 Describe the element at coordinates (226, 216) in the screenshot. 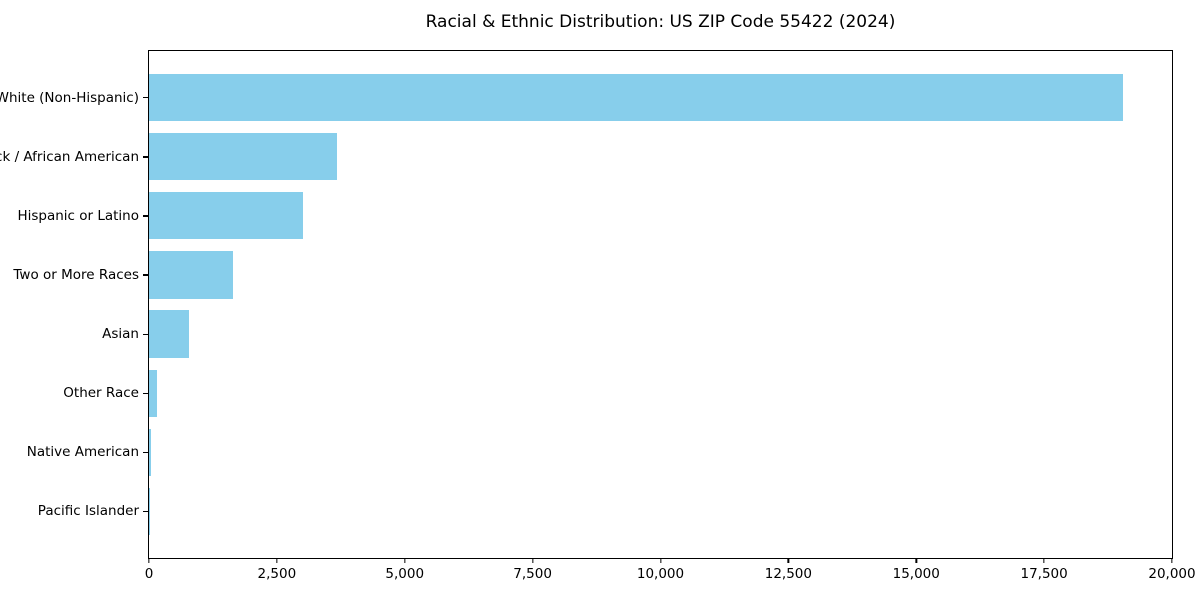

I see `bar-hispanic-or-latino` at that location.